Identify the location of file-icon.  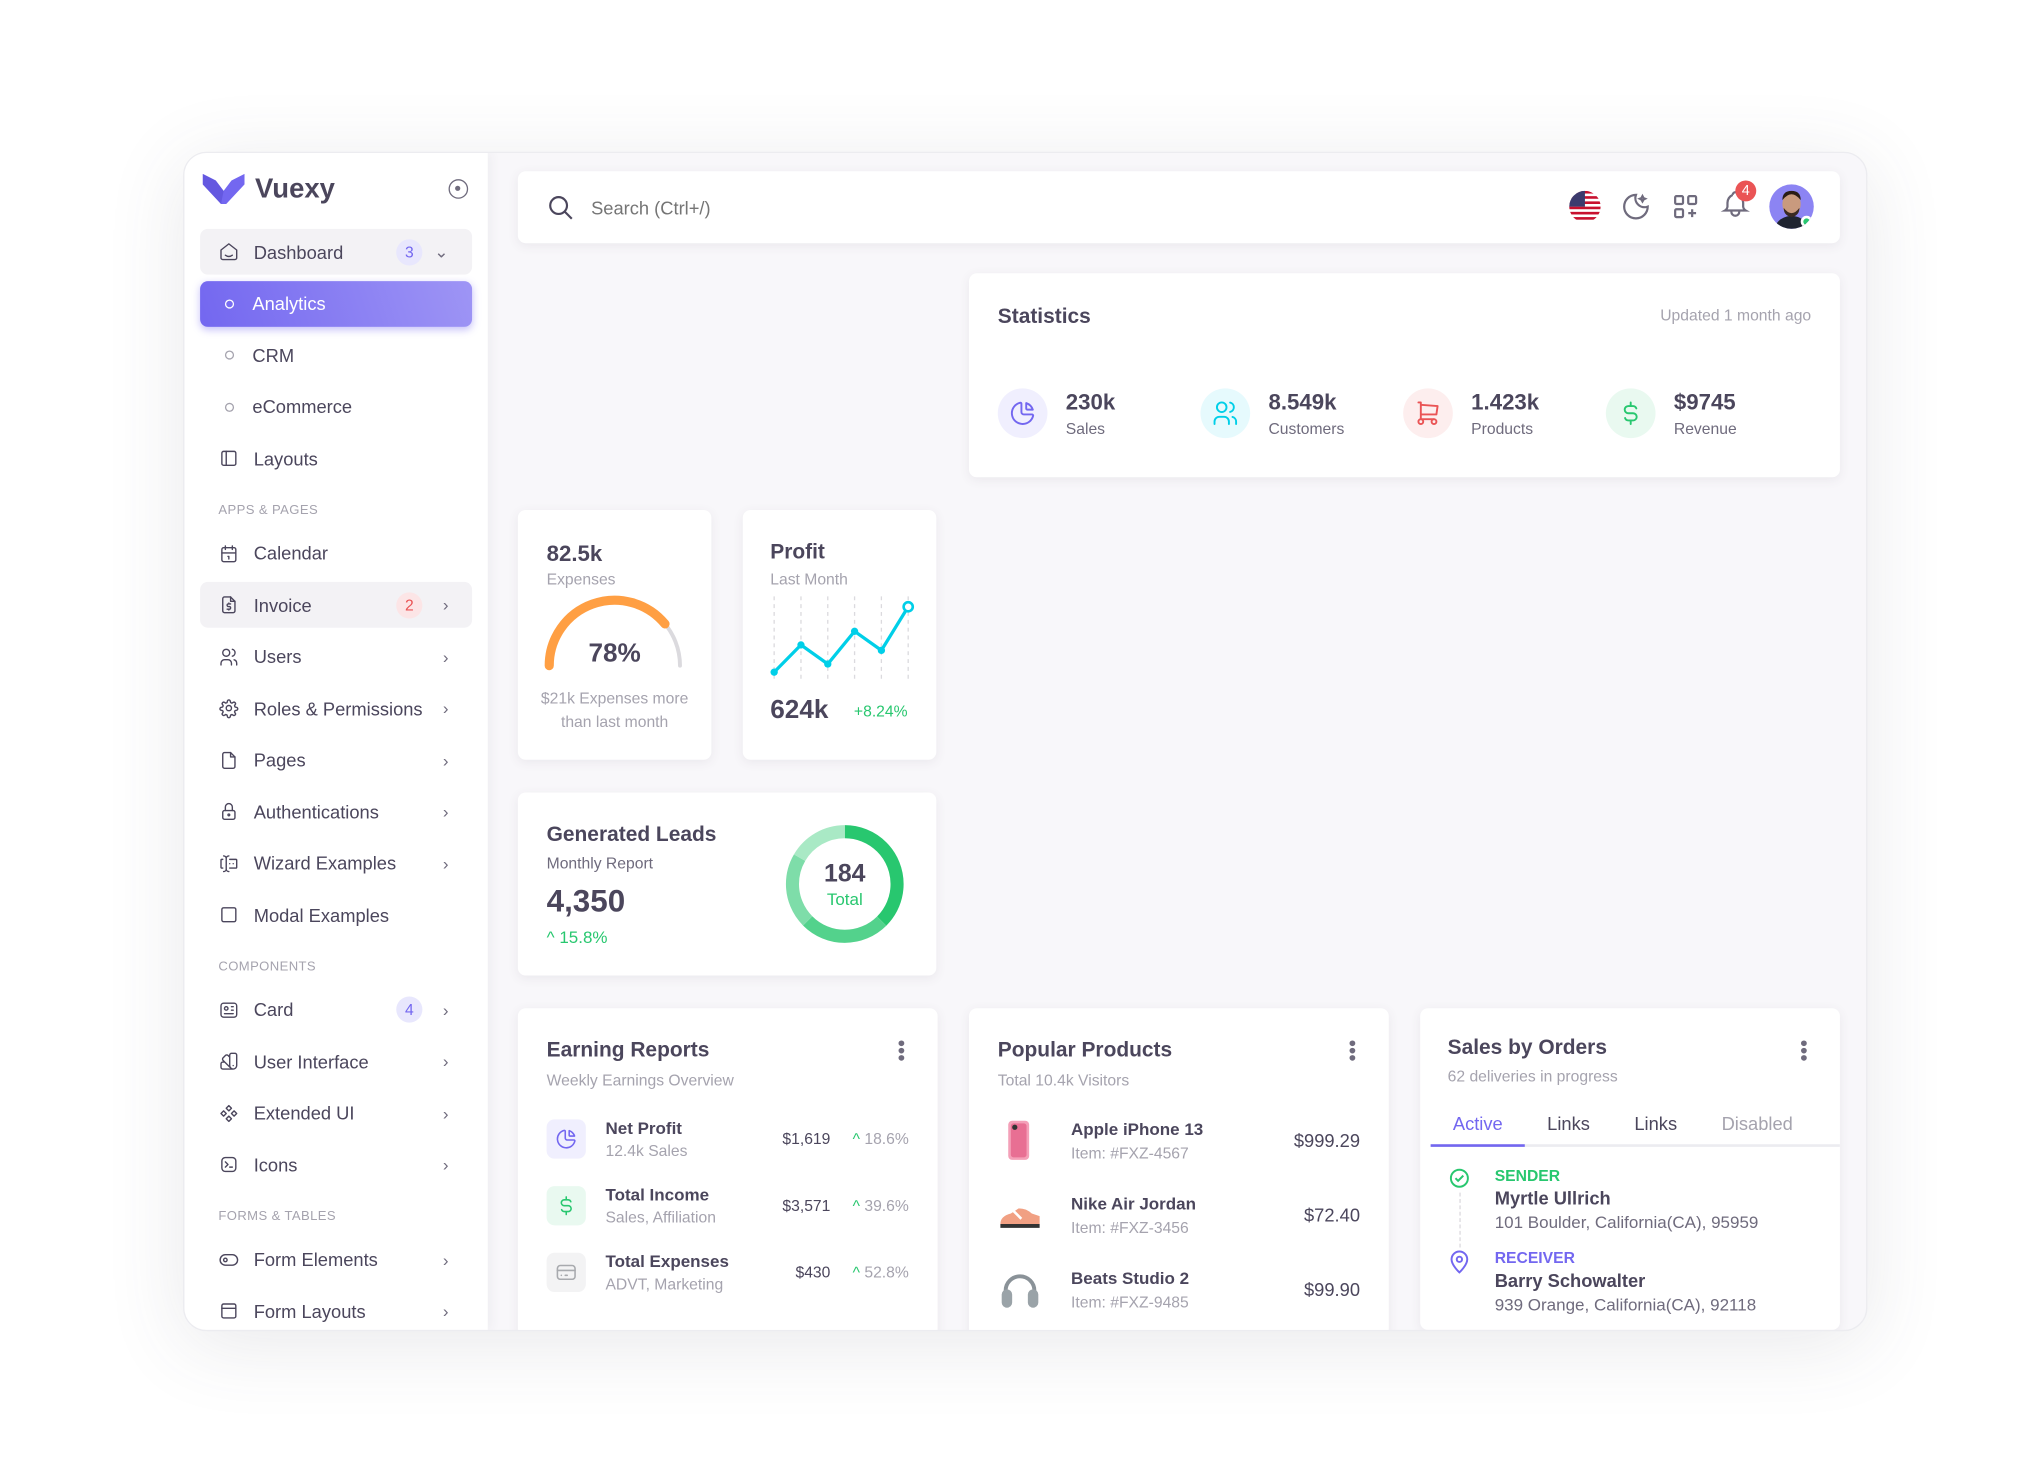
(229, 760).